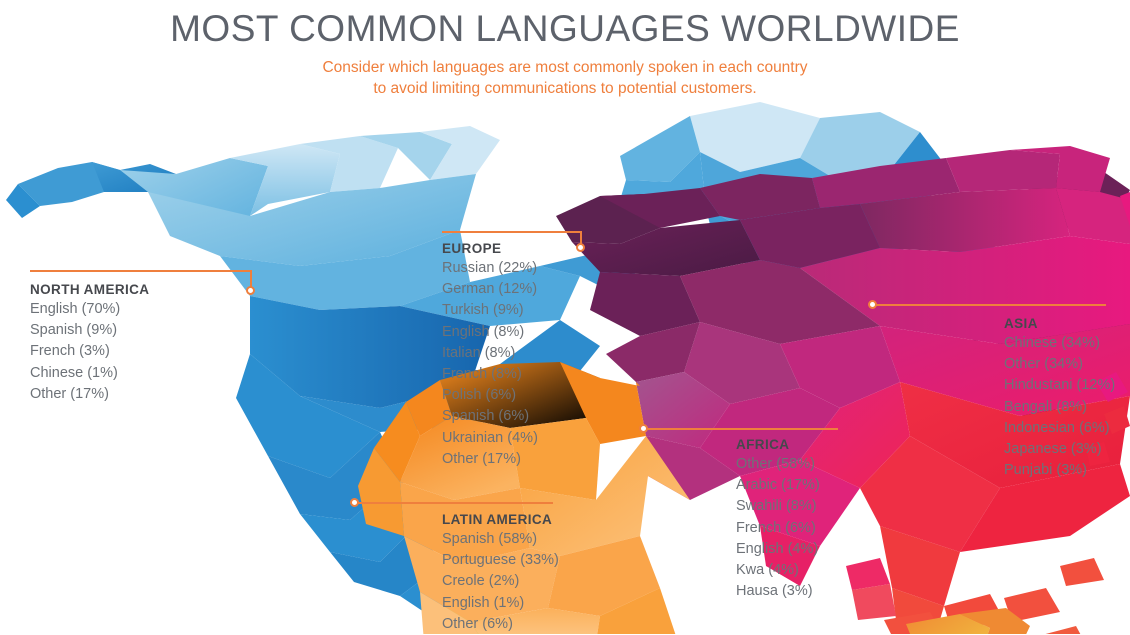 Image resolution: width=1130 pixels, height=635 pixels. What do you see at coordinates (775, 464) in the screenshot?
I see `list-item: Other (58%)` at bounding box center [775, 464].